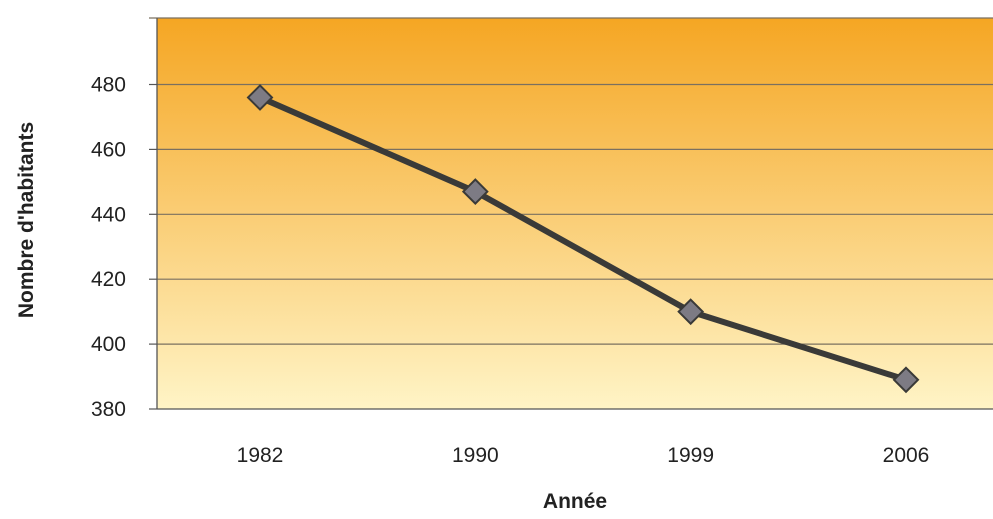 The width and height of the screenshot is (993, 519). Describe the element at coordinates (108, 279) in the screenshot. I see `y-tick-label: 420` at that location.